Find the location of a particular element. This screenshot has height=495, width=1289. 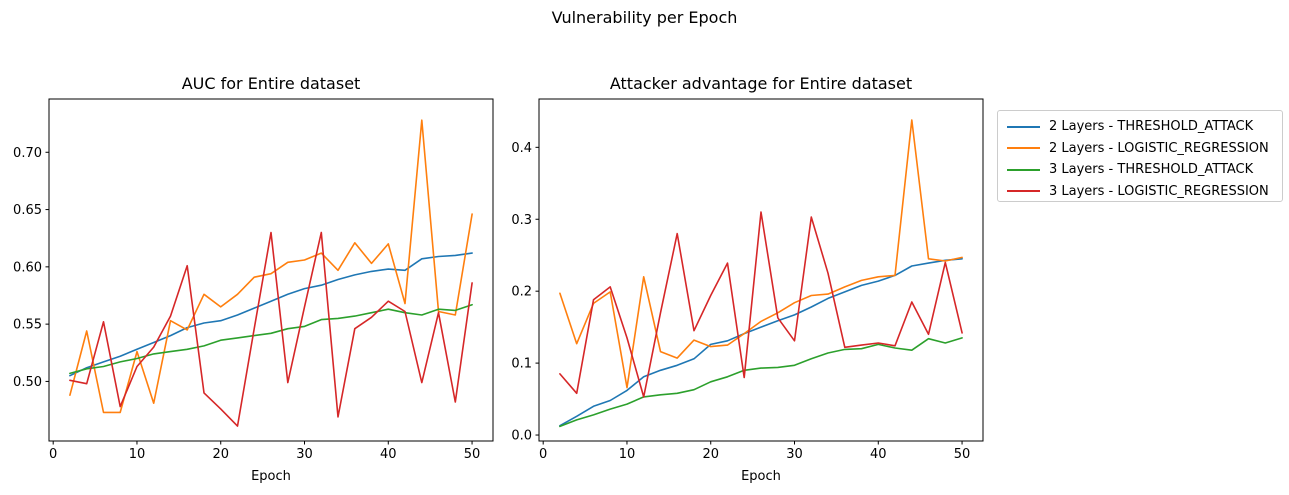

advantage-chart-title: Attacker advantage for Entire dataset is located at coordinates (761, 83).